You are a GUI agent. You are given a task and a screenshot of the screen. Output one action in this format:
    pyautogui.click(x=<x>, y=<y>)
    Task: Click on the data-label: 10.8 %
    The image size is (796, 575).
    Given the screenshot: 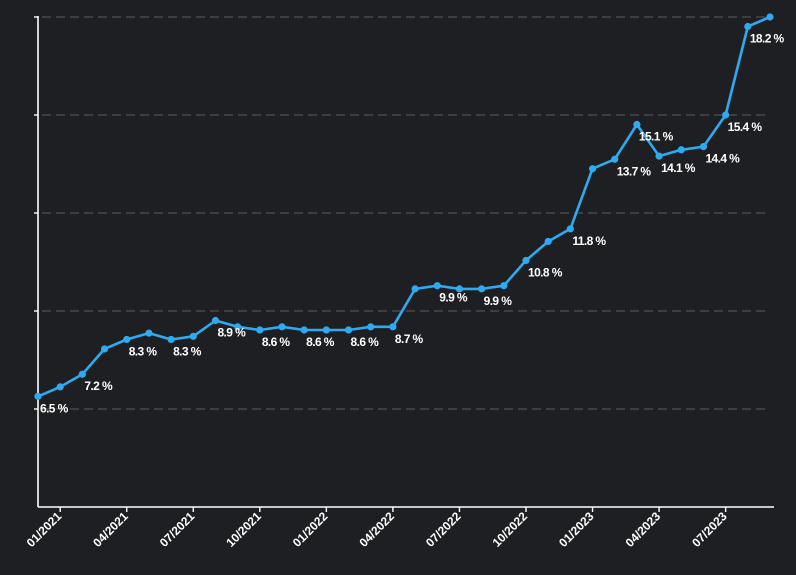 What is the action you would take?
    pyautogui.click(x=545, y=272)
    